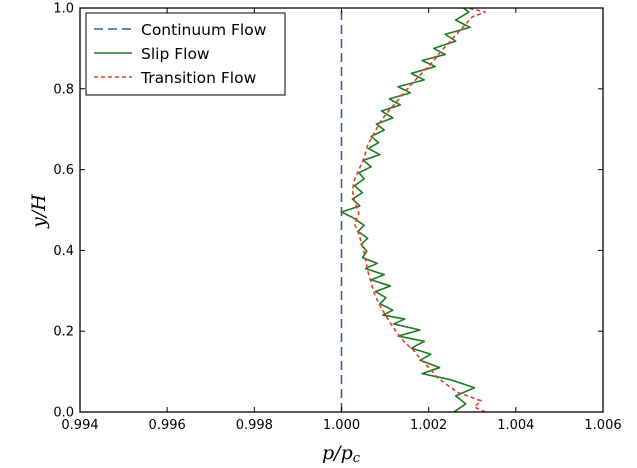 The image size is (637, 468). What do you see at coordinates (515, 425) in the screenshot?
I see `x-tick-label: 1.004` at bounding box center [515, 425].